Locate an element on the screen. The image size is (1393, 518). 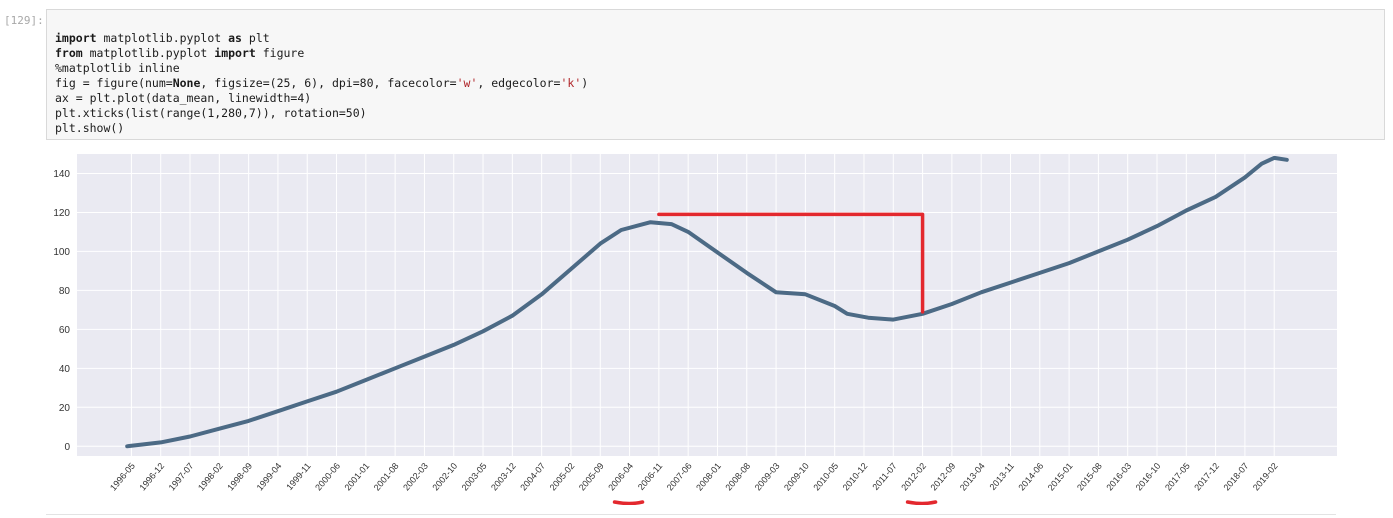
x-tick-label: 2008-08 is located at coordinates (737, 477).